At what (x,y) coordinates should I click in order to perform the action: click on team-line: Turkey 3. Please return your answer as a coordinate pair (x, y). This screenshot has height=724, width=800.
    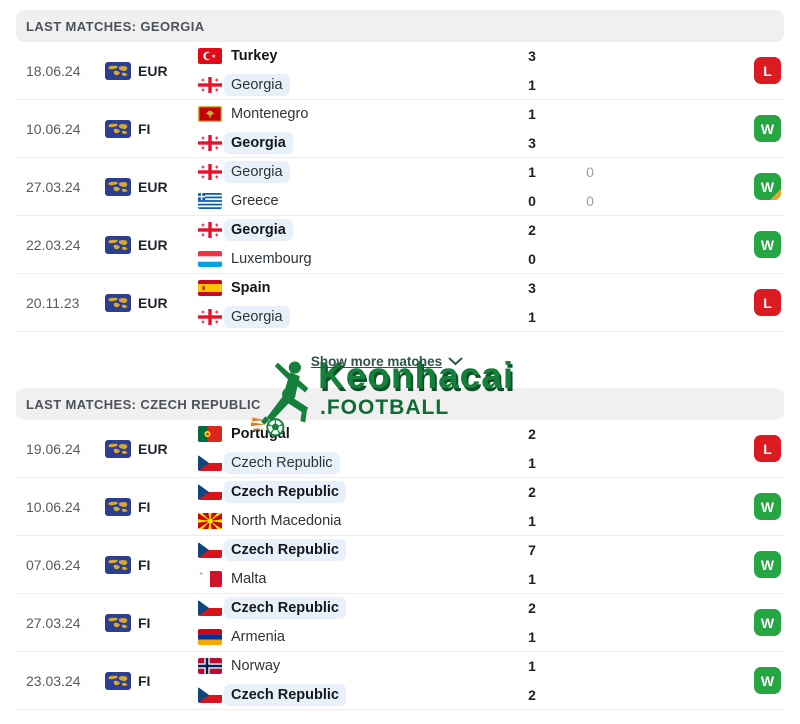
    Looking at the image, I should click on (476, 56).